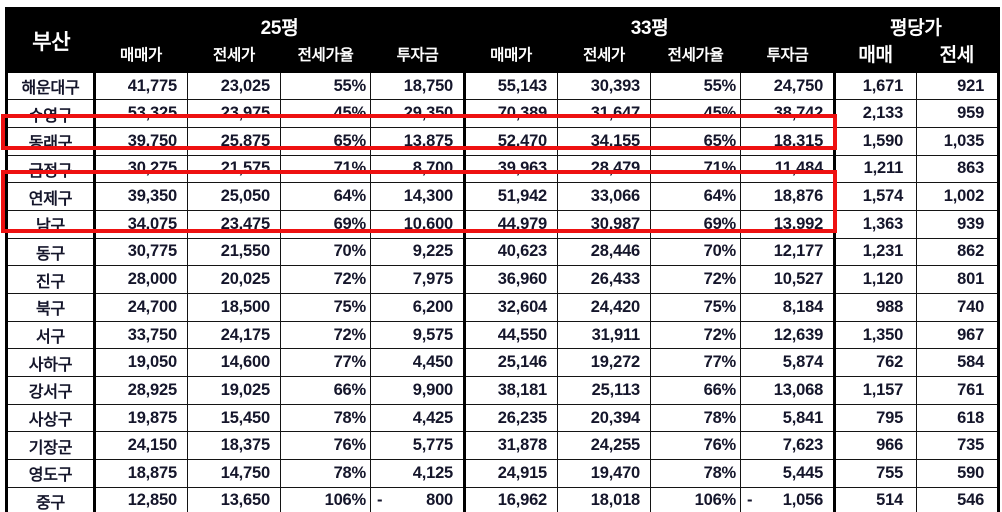 Image resolution: width=1002 pixels, height=512 pixels. What do you see at coordinates (604, 279) in the screenshot?
I see `cell-jeonse-33: 26,433` at bounding box center [604, 279].